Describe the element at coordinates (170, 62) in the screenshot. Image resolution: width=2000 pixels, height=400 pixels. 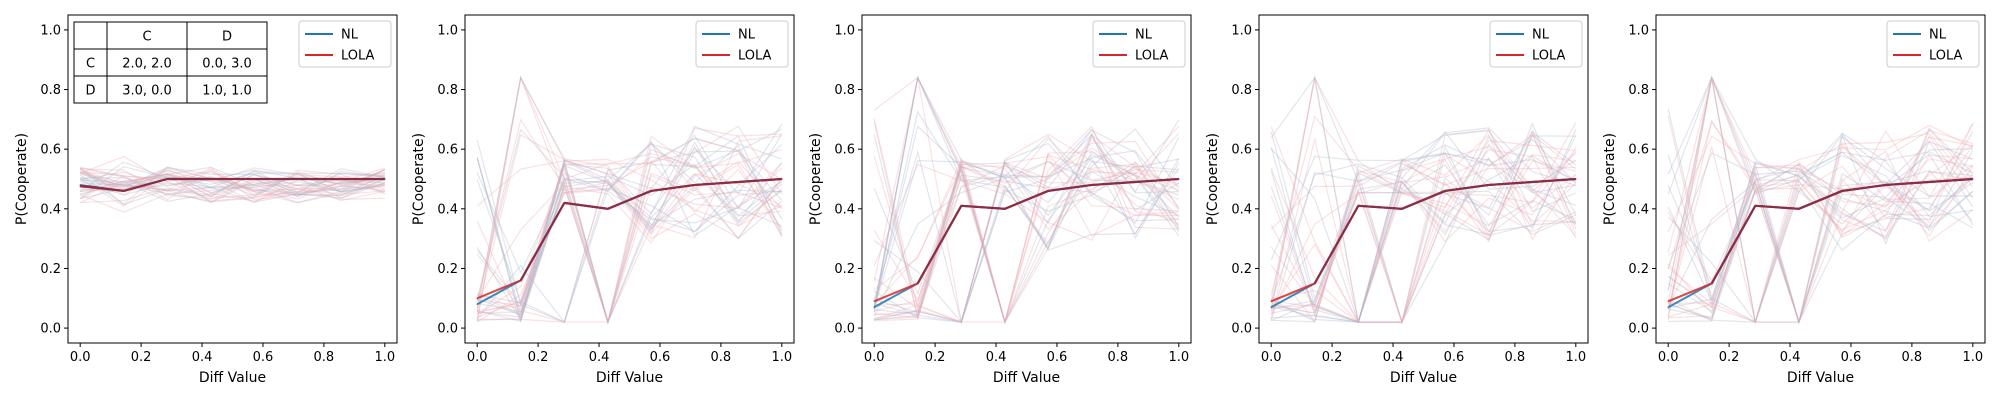
I see `payoff-table-frame` at that location.